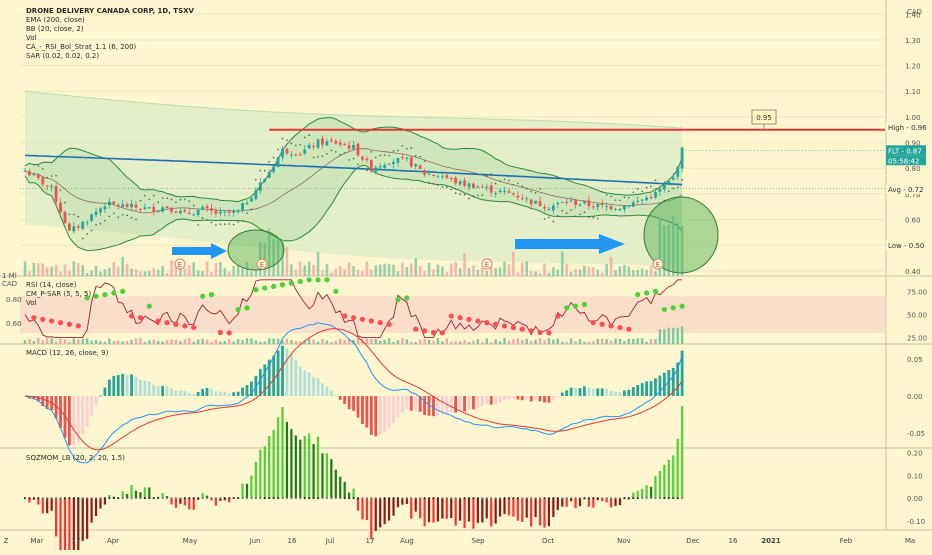  Describe the element at coordinates (906, 188) in the screenshot. I see `avg-label-bg` at that location.